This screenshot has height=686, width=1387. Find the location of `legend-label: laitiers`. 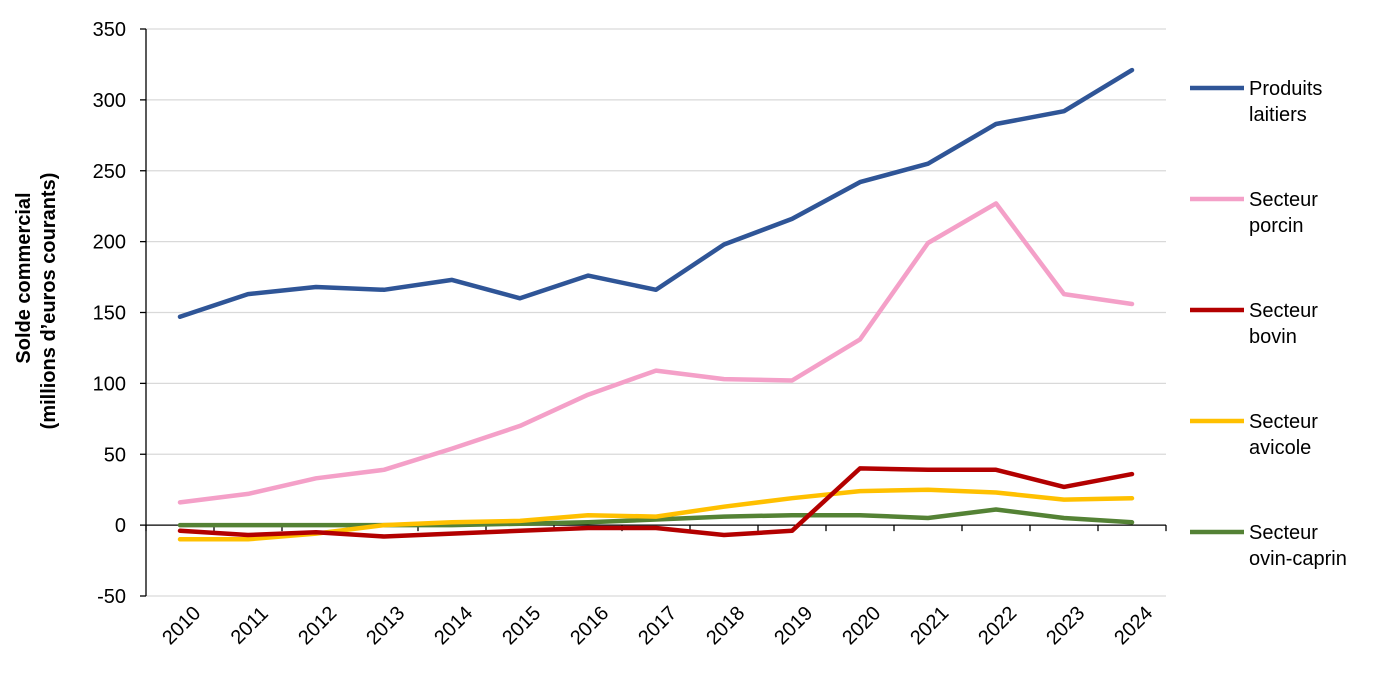

legend-label: laitiers is located at coordinates (1278, 115).